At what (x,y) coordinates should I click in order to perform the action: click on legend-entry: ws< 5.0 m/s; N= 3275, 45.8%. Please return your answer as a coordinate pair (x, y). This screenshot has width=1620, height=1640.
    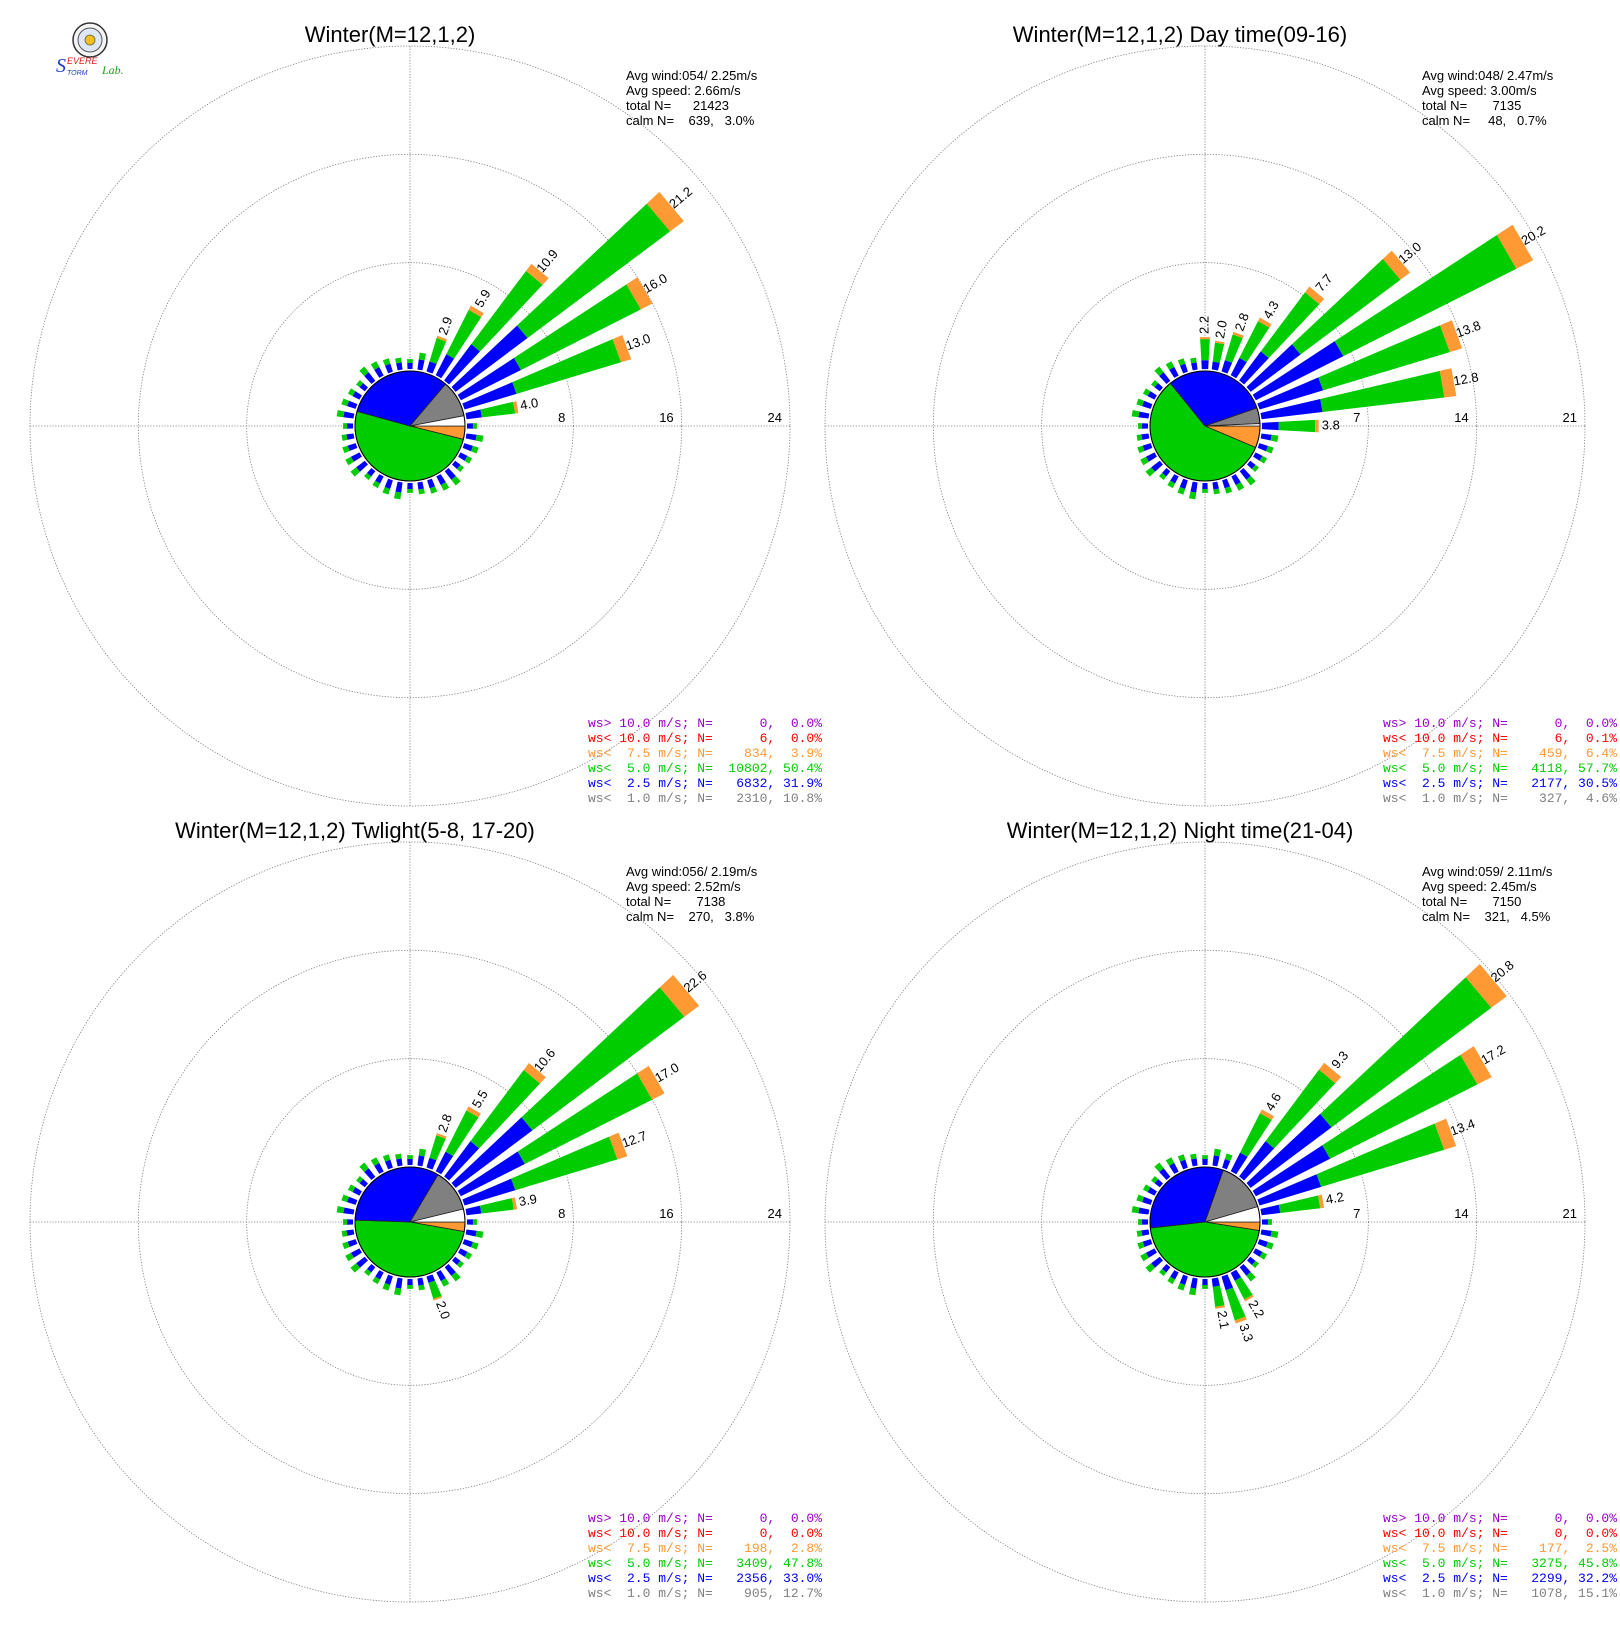
    Looking at the image, I should click on (1500, 1563).